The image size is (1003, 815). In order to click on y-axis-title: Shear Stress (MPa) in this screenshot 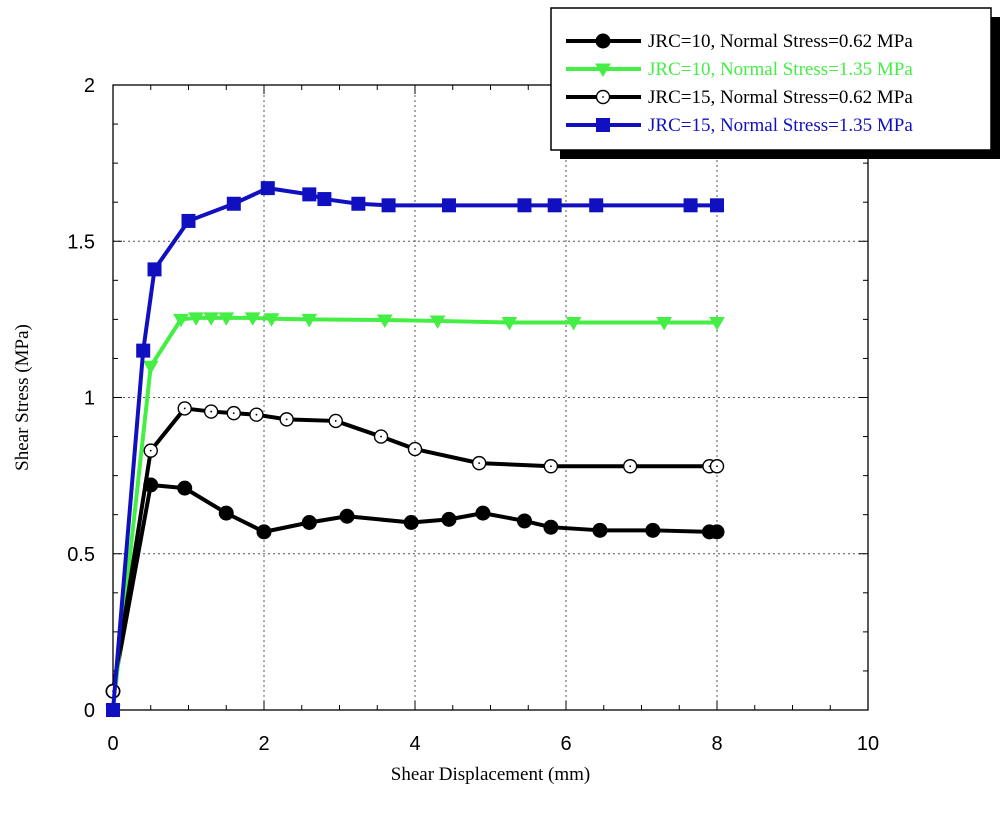, I will do `click(22, 397)`.